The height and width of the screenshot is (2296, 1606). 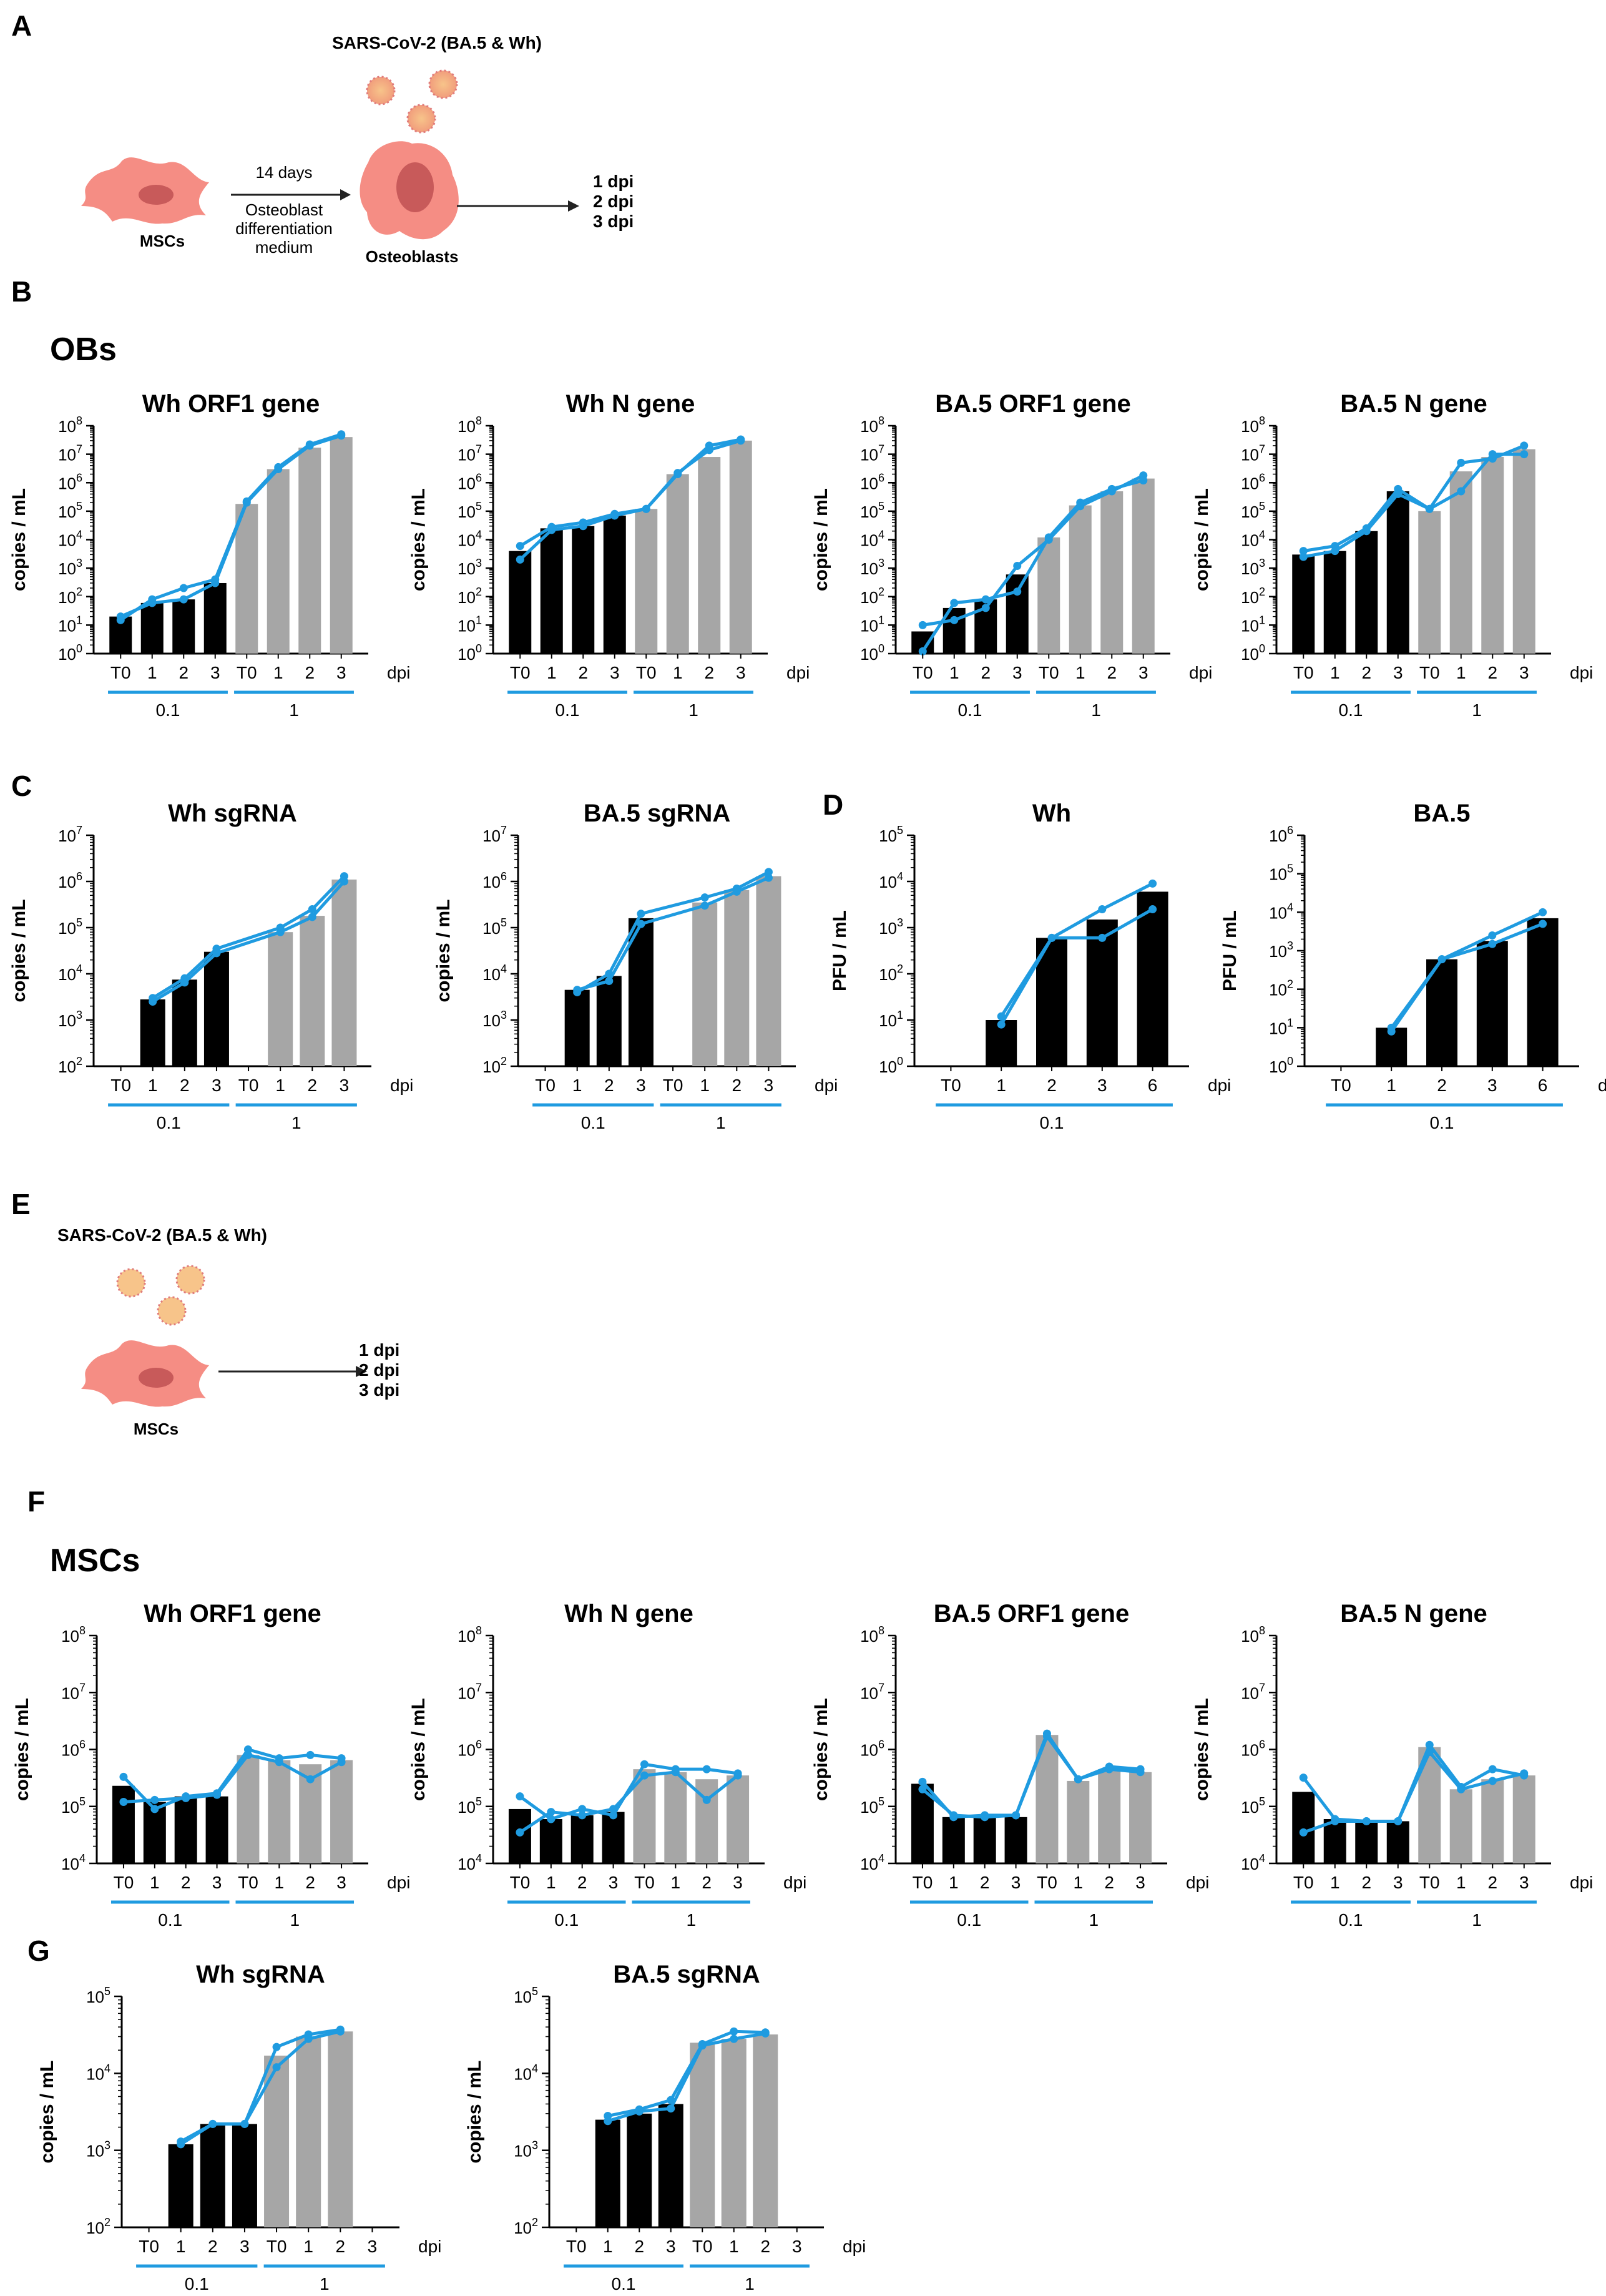 I want to click on panel-letter-c: C, so click(x=21, y=786).